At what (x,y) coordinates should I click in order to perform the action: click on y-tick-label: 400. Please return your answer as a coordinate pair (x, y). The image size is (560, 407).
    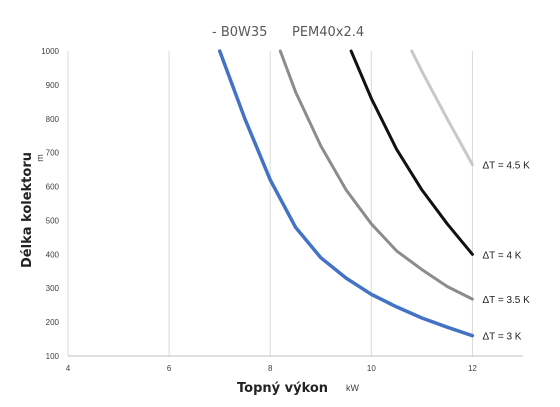
    Looking at the image, I should click on (53, 254).